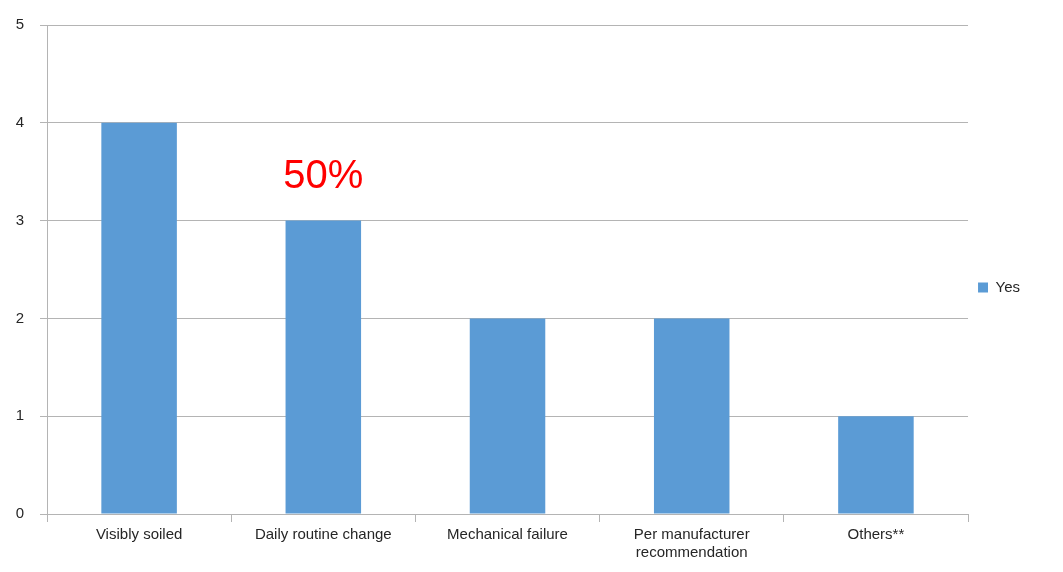 This screenshot has height=572, width=1063. I want to click on legend-label: Yes, so click(1008, 286).